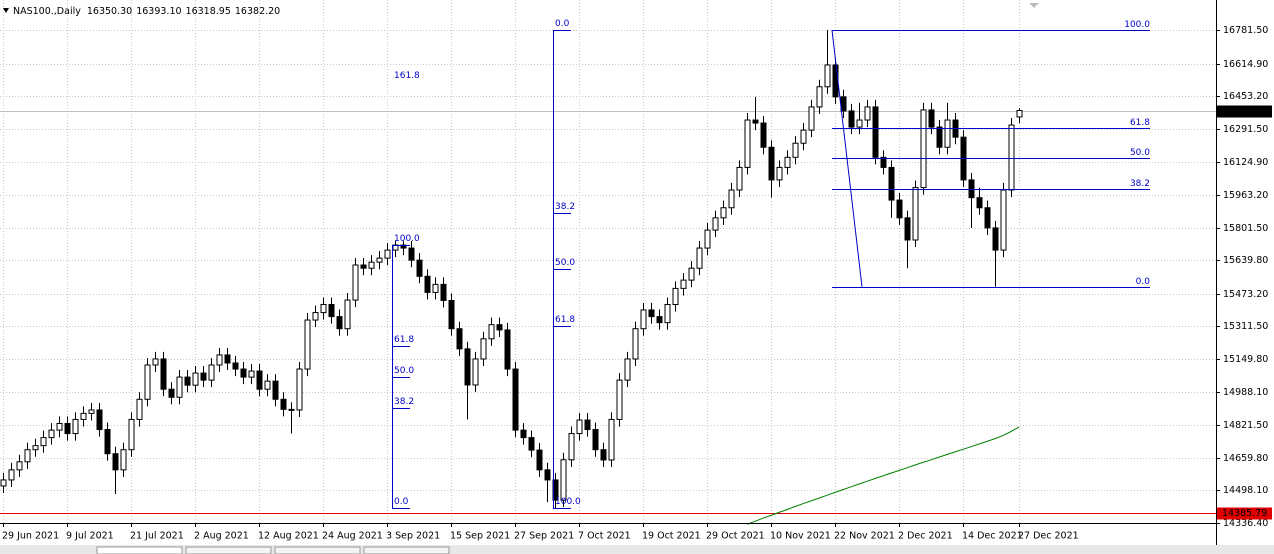 The height and width of the screenshot is (554, 1274). Describe the element at coordinates (1245, 392) in the screenshot. I see `y-tick-label: 14988.10` at that location.